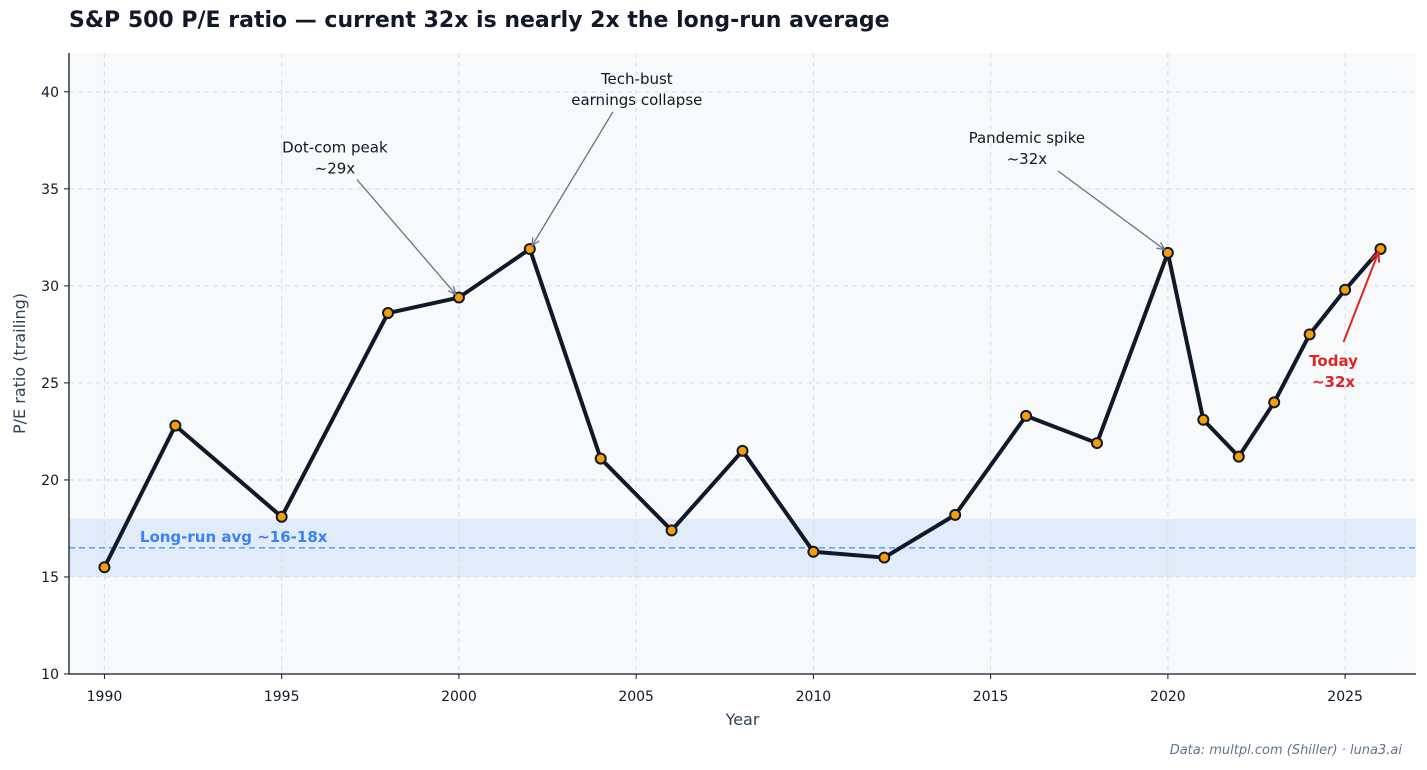  Describe the element at coordinates (636, 79) in the screenshot. I see `annotation-label: Tech-bust` at that location.